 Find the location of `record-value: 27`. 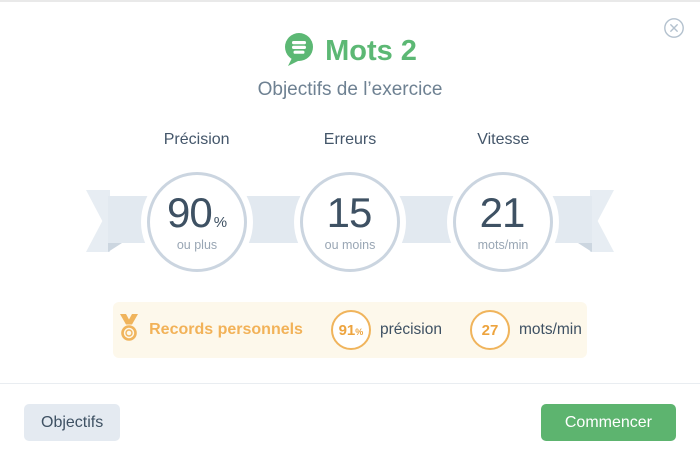

record-value: 27 is located at coordinates (490, 330).